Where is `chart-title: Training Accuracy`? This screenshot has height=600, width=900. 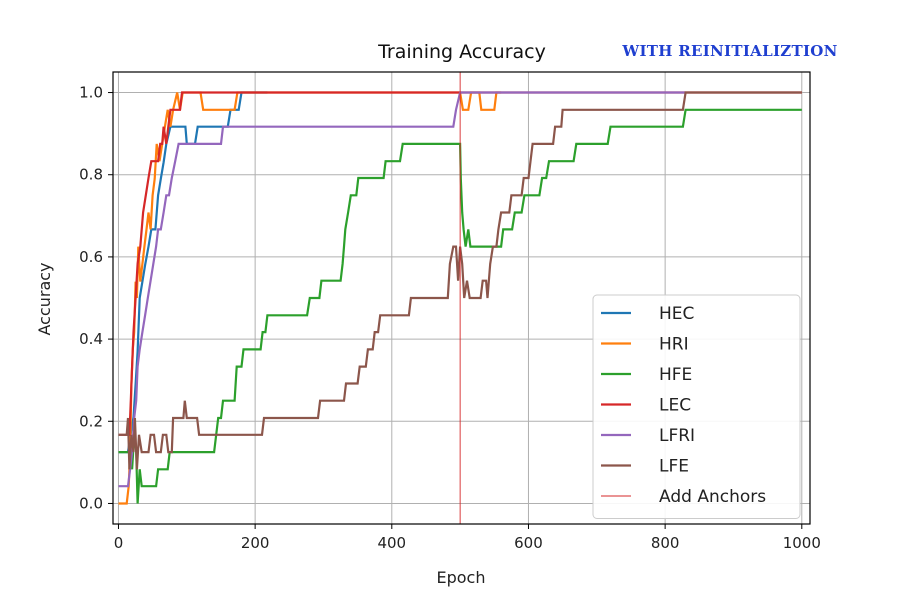
chart-title: Training Accuracy is located at coordinates (461, 52).